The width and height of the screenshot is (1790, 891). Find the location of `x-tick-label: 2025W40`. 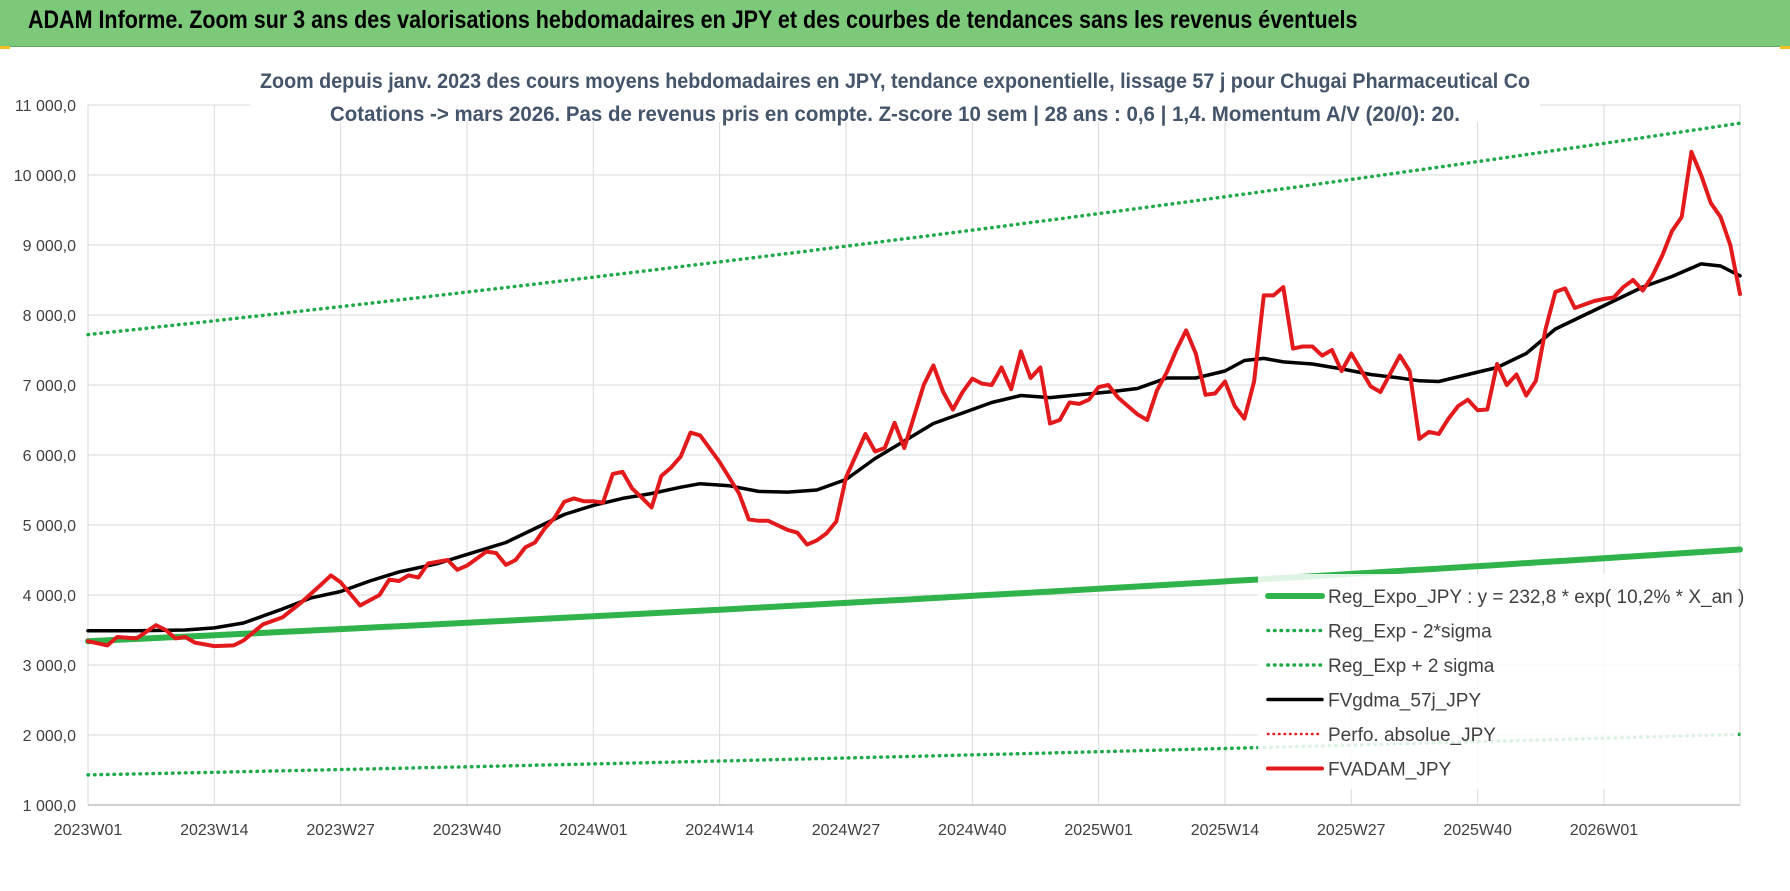

x-tick-label: 2025W40 is located at coordinates (1477, 830).